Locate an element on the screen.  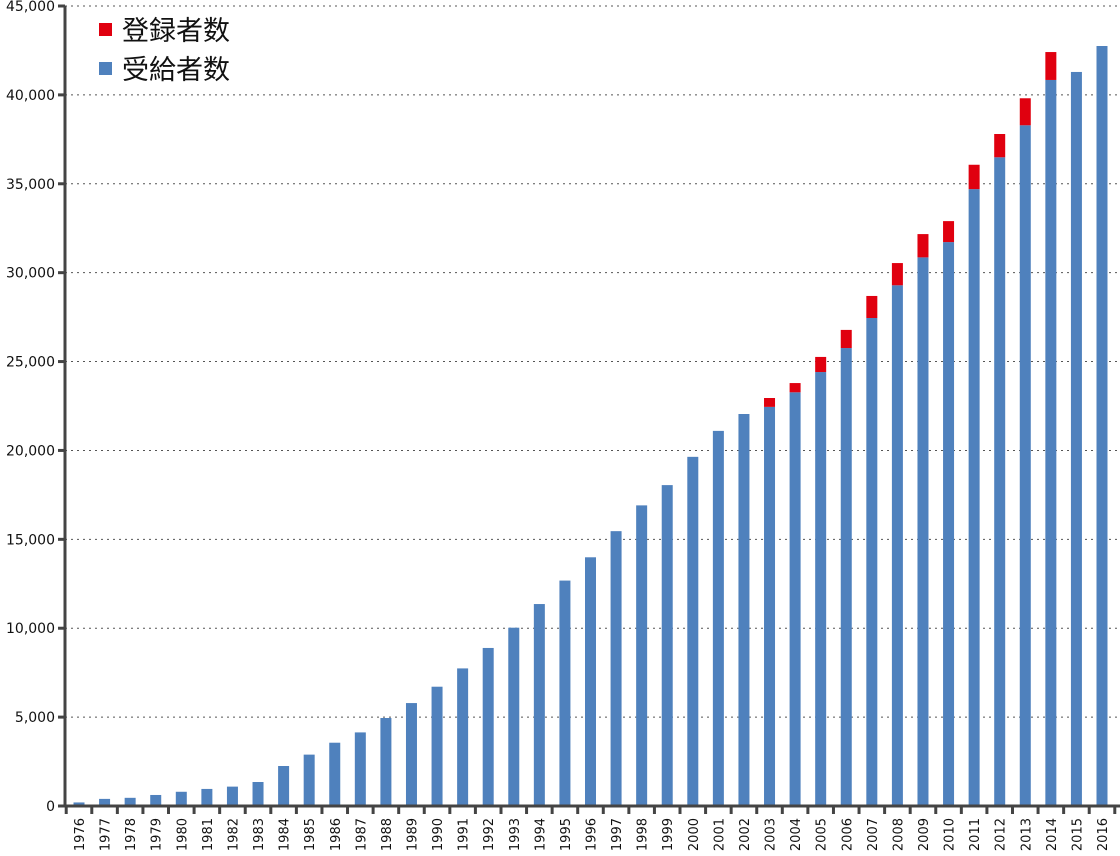
x-tick-label: 2011 is located at coordinates (975, 834).